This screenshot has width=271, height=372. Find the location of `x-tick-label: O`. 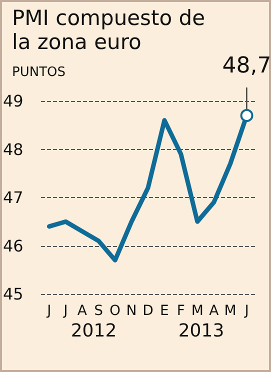

x-tick-label: O is located at coordinates (115, 311).